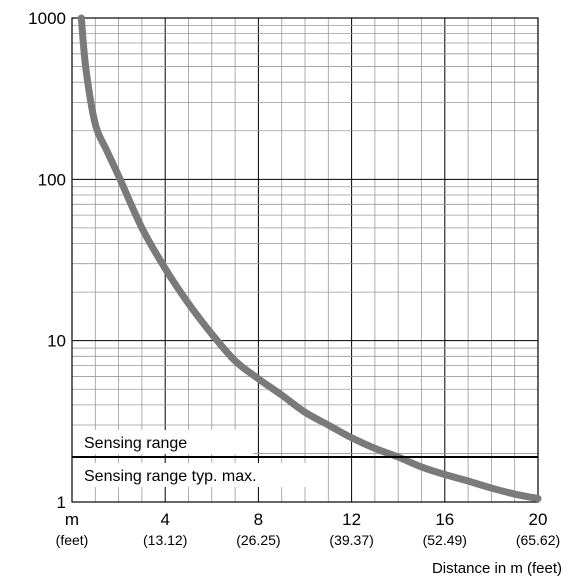 The image size is (571, 579). What do you see at coordinates (538, 540) in the screenshot?
I see `x-tick-label-feet: (65.62)` at bounding box center [538, 540].